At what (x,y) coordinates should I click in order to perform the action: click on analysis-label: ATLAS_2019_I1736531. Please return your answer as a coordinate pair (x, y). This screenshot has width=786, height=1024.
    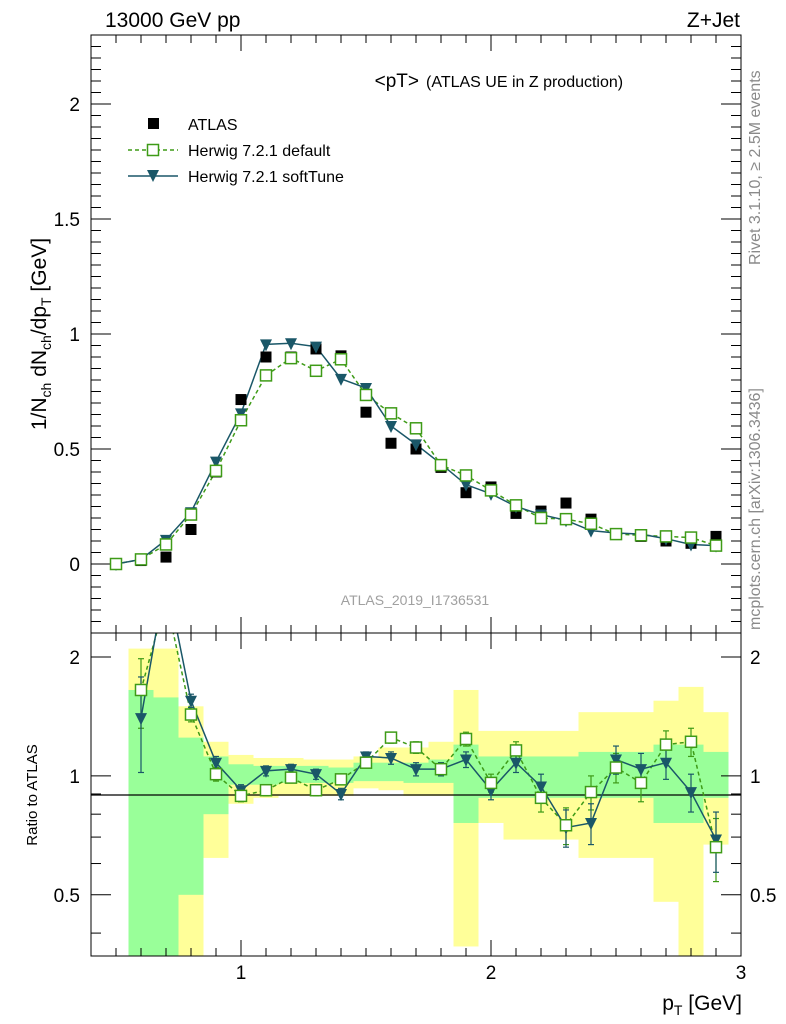
    Looking at the image, I should click on (415, 600).